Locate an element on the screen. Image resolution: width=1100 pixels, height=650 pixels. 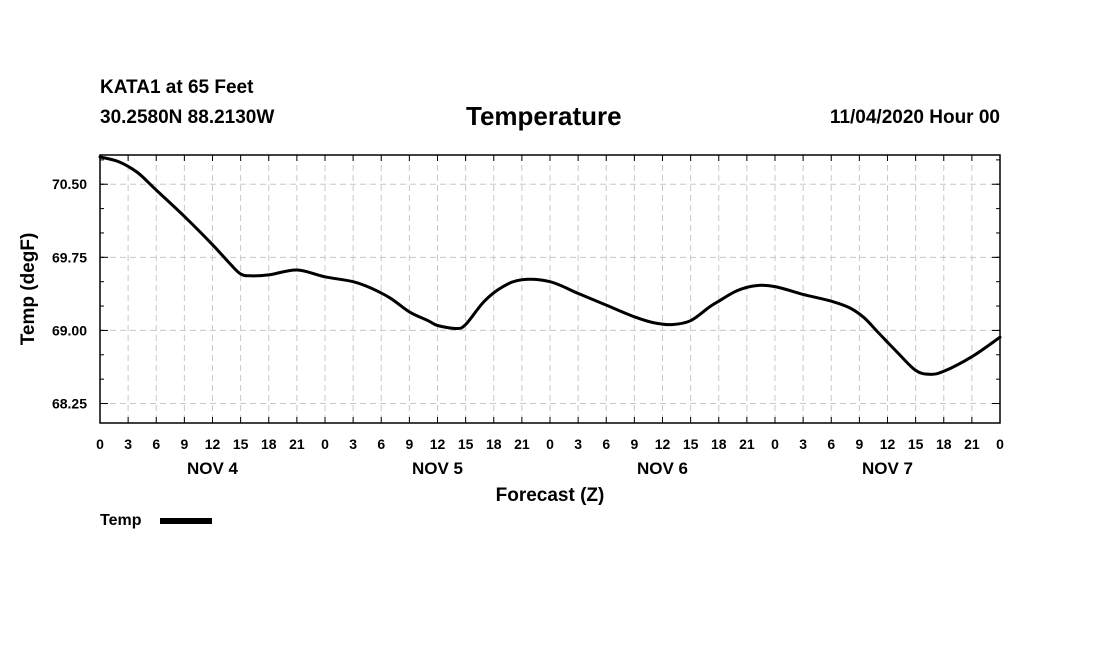
y-tick-label: 70.50 is located at coordinates (69, 184).